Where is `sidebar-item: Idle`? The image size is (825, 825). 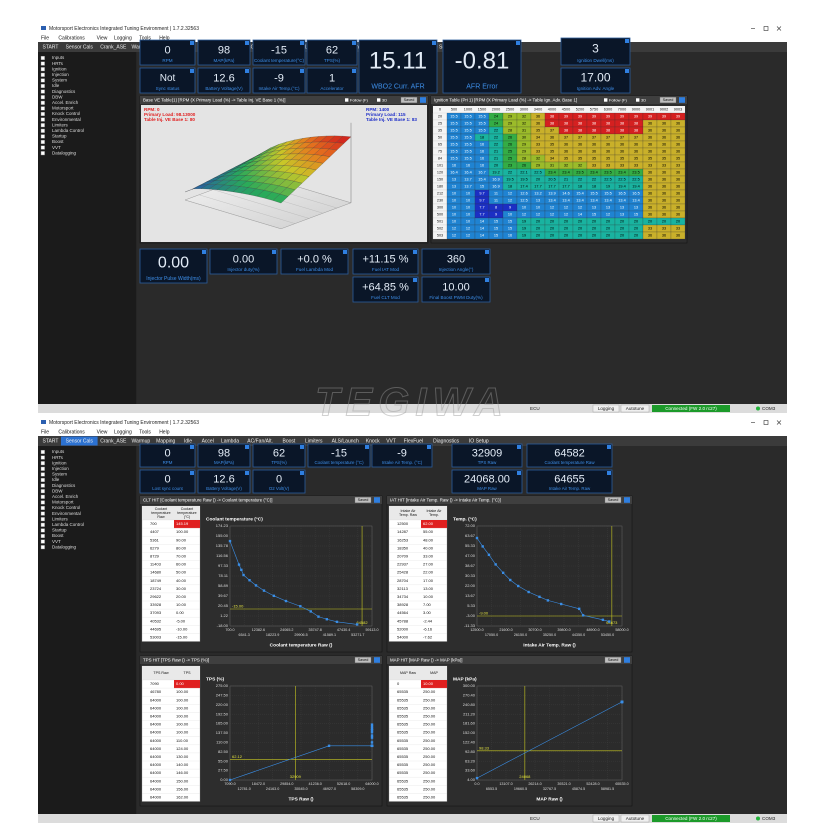 sidebar-item: Idle is located at coordinates (56, 479).